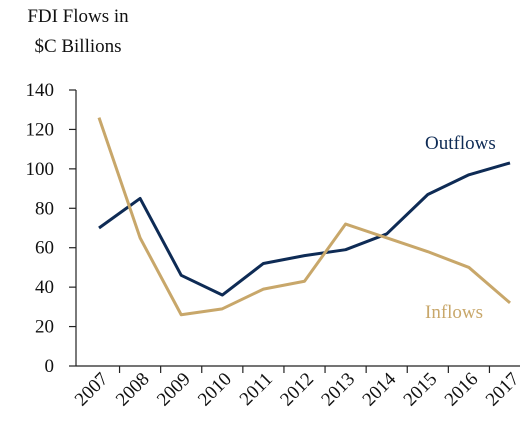 Image resolution: width=528 pixels, height=426 pixels. What do you see at coordinates (215, 390) in the screenshot?
I see `x-tick-label: 2010` at bounding box center [215, 390].